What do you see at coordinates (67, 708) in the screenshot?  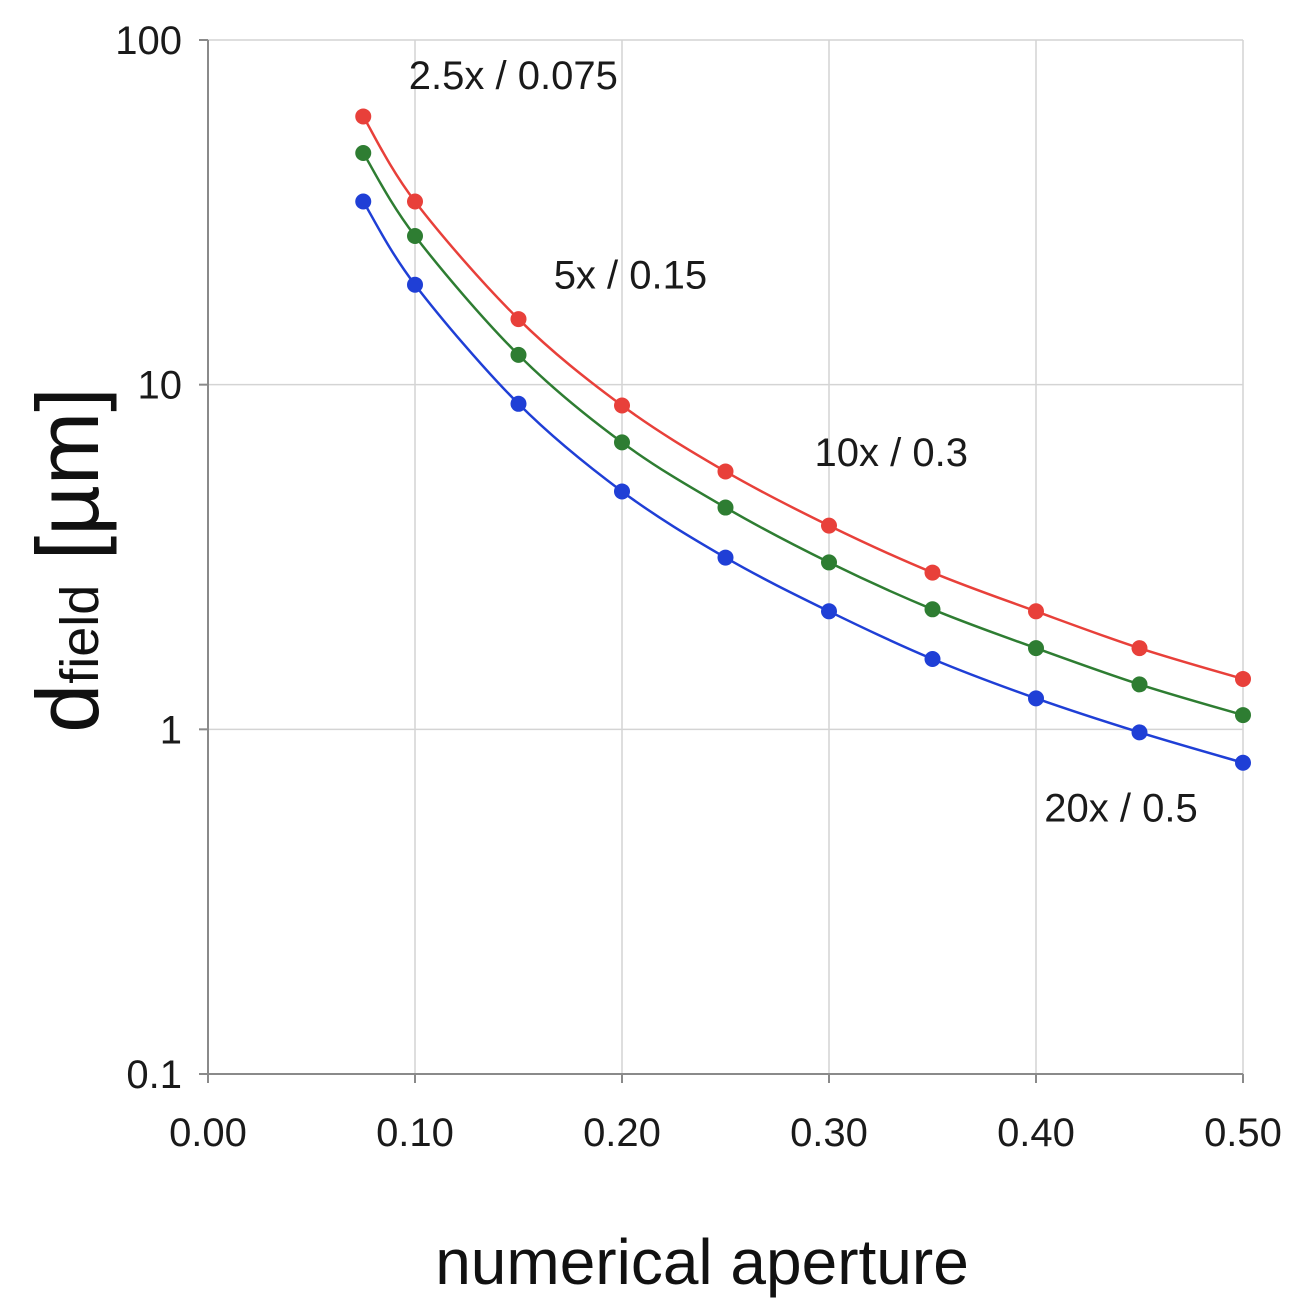 I see `y-axis-title-main: d` at bounding box center [67, 708].